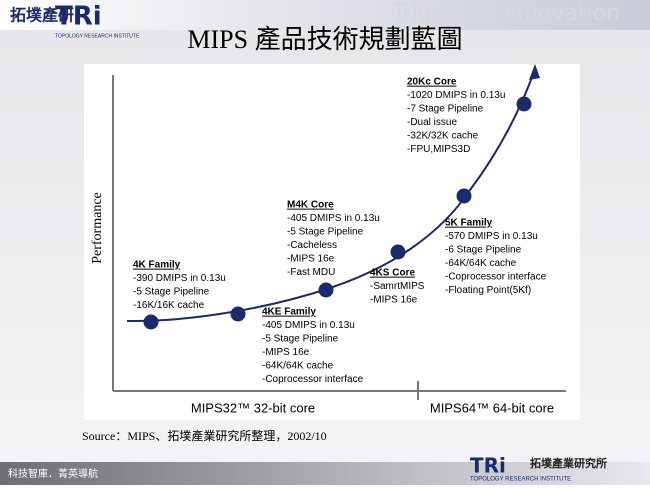  Describe the element at coordinates (325, 15) in the screenshot. I see `header-band` at that location.